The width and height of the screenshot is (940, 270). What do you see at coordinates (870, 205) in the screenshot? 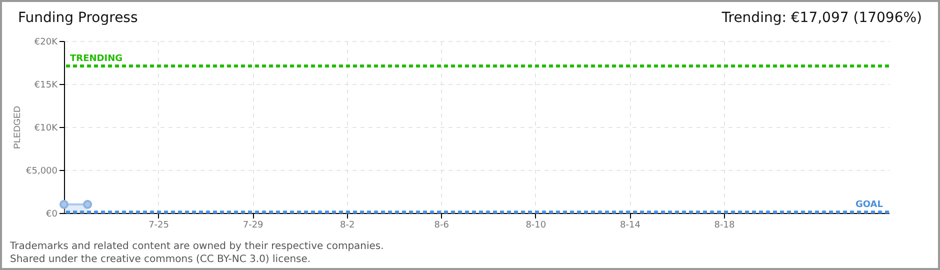
I see `ref-line-label: GOAL` at bounding box center [870, 205].